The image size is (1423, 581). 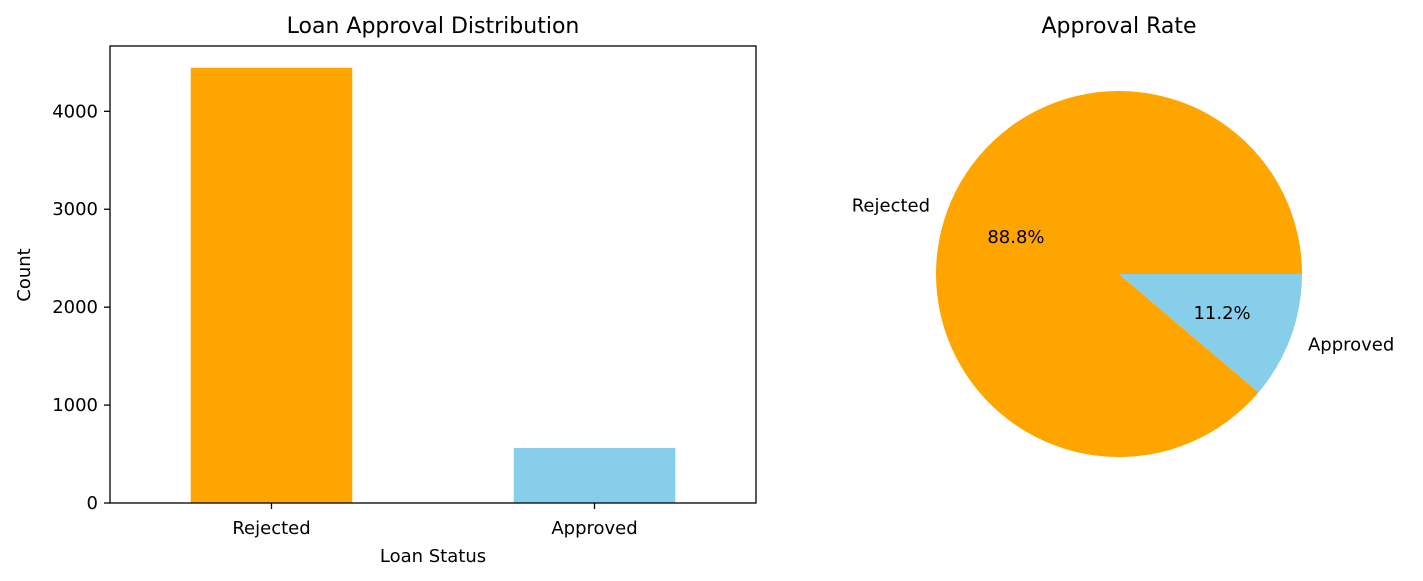 I want to click on x-ticks: Rejected Approved, so click(x=435, y=521).